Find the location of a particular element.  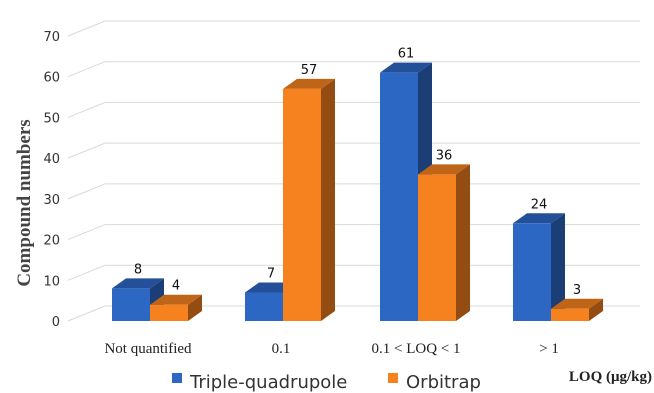

data-label-triple-quadrupole: 24 is located at coordinates (539, 204).